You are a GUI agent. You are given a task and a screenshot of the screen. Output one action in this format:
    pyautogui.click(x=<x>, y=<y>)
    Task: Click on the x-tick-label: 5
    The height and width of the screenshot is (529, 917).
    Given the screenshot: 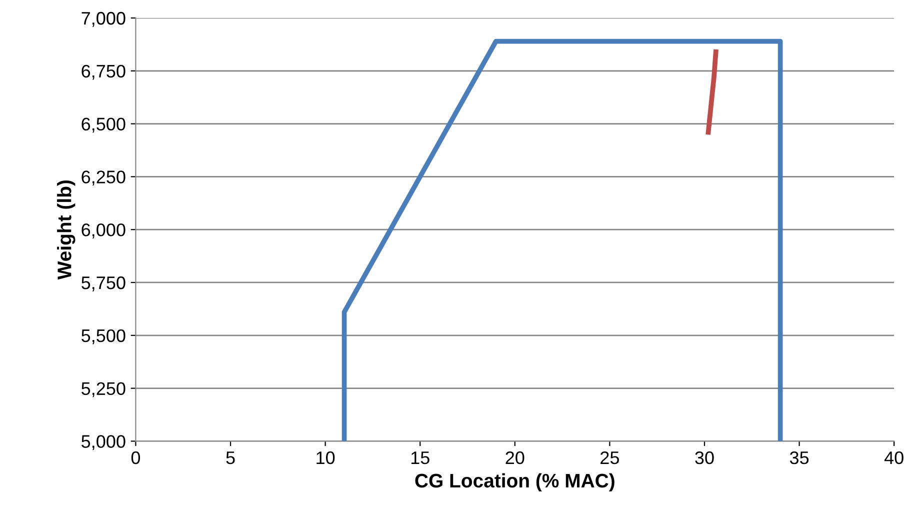 What is the action you would take?
    pyautogui.click(x=230, y=458)
    